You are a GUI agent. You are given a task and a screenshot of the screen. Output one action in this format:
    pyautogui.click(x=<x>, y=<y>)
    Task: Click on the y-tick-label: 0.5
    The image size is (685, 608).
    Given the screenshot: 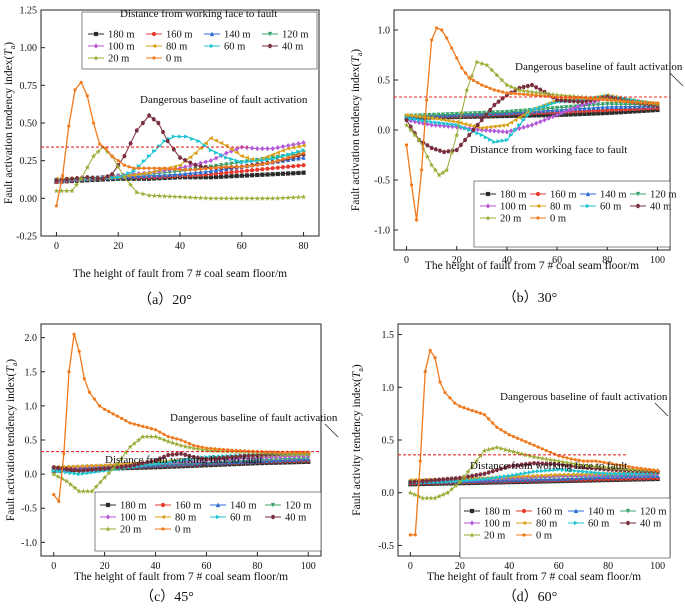 What is the action you would take?
    pyautogui.click(x=388, y=441)
    